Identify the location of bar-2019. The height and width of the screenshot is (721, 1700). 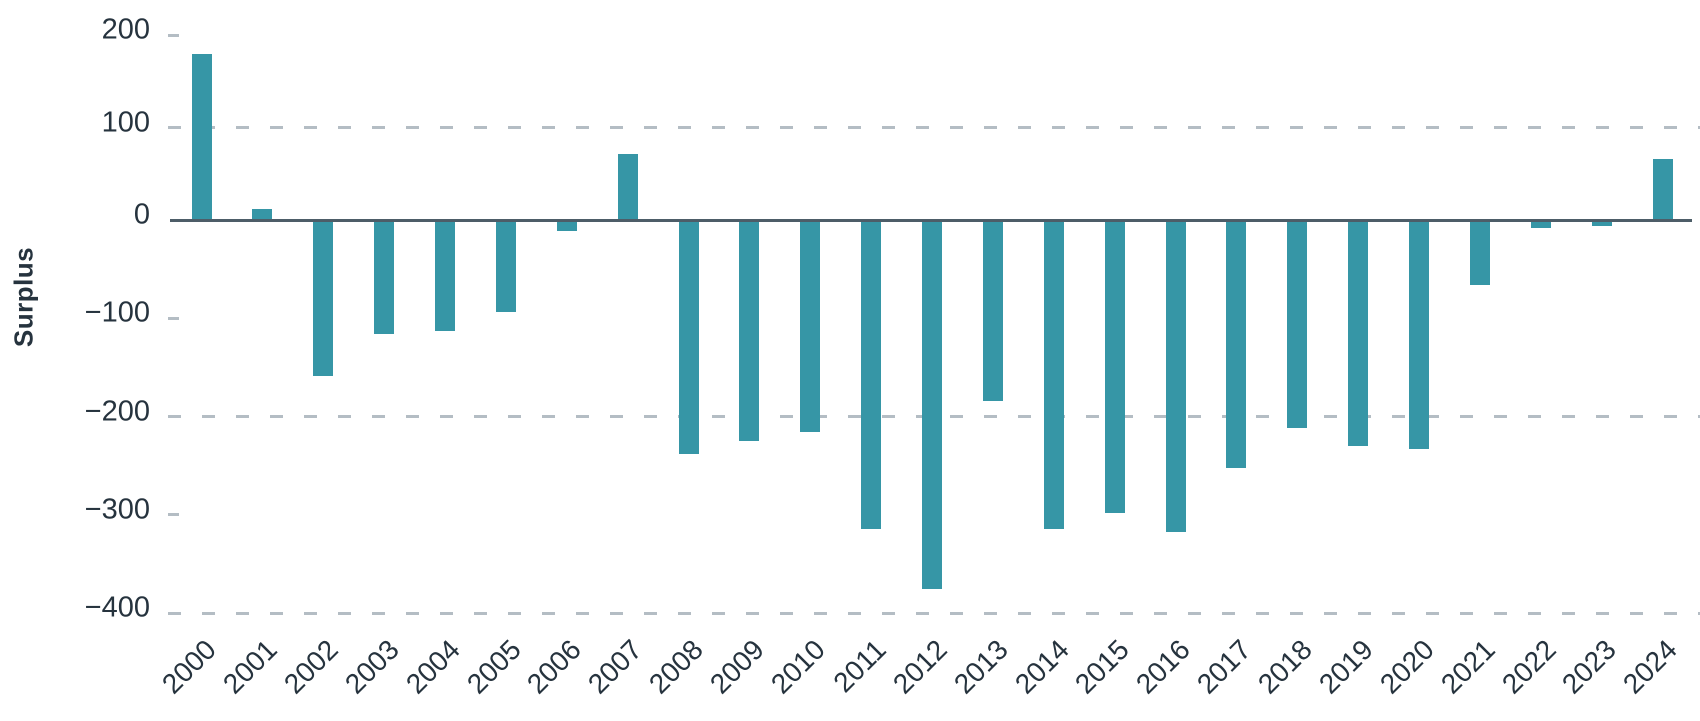
(1358, 333).